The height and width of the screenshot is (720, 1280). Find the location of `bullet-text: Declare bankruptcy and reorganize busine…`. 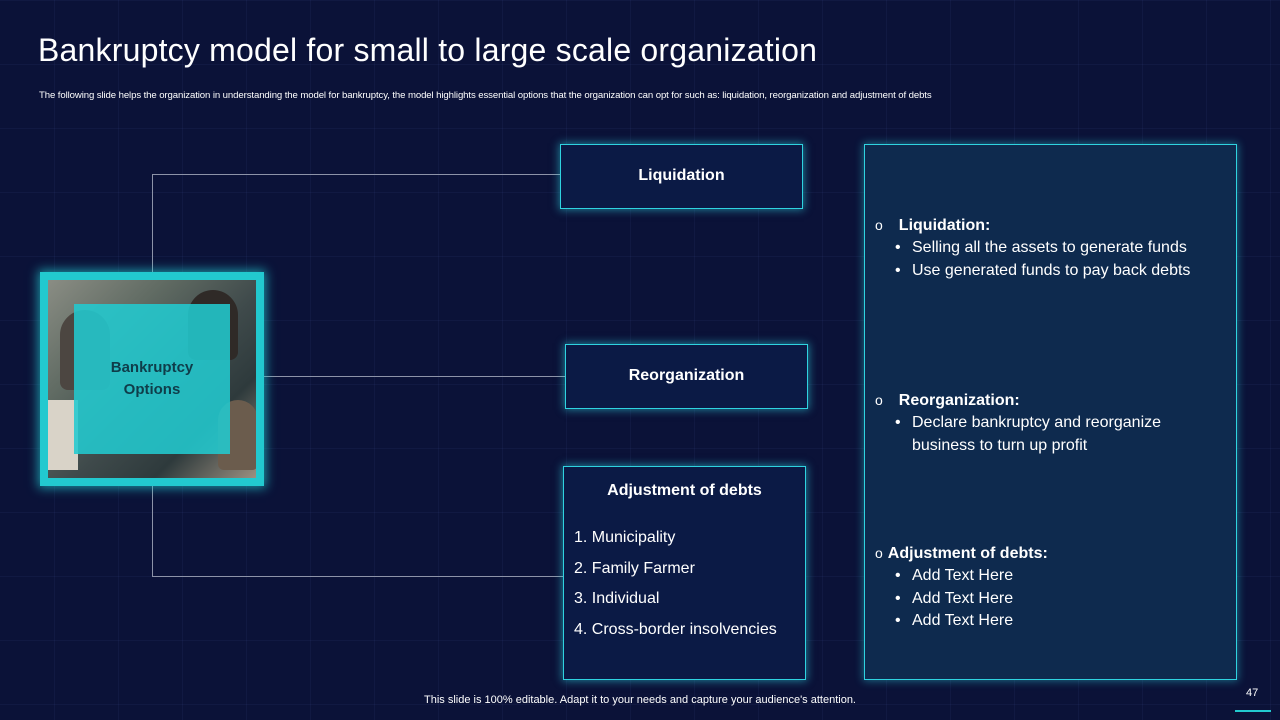

bullet-text: Declare bankruptcy and reorganize busine… is located at coordinates (1037, 434).